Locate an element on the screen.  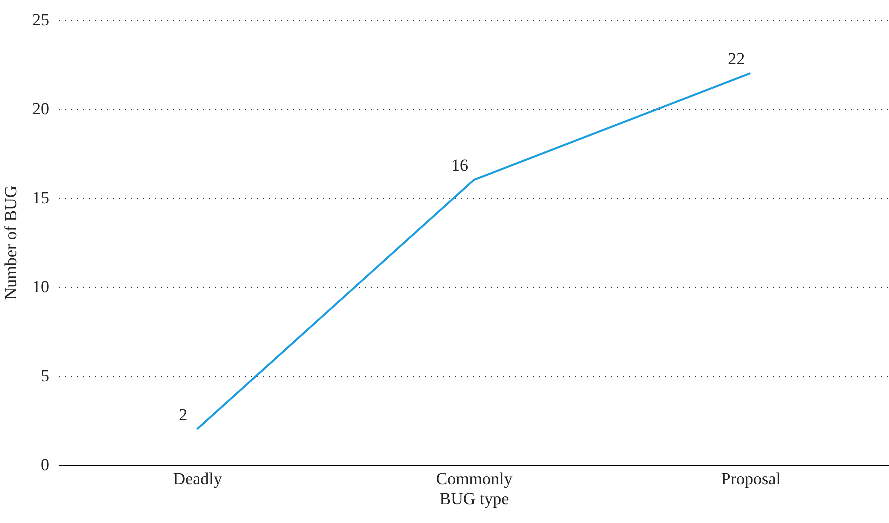
data-label: 22 is located at coordinates (737, 58).